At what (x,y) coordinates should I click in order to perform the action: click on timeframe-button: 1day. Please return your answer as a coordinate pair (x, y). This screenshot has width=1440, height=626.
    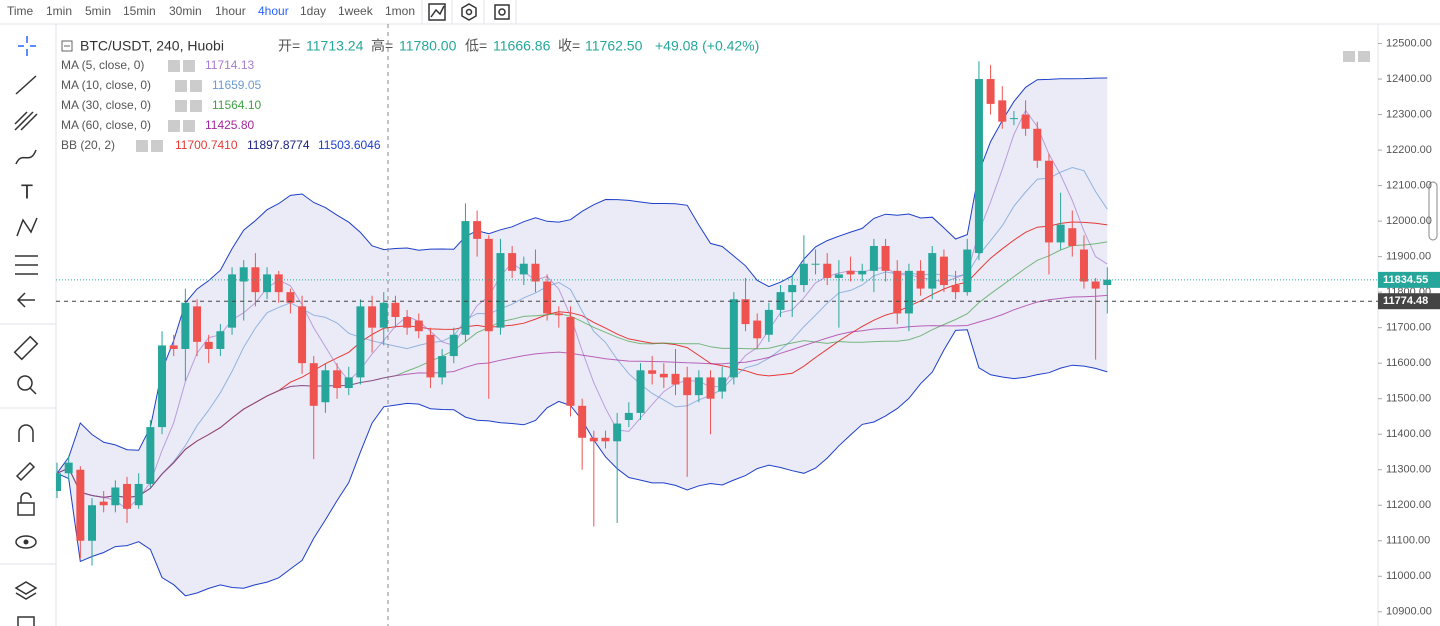
    Looking at the image, I should click on (313, 11).